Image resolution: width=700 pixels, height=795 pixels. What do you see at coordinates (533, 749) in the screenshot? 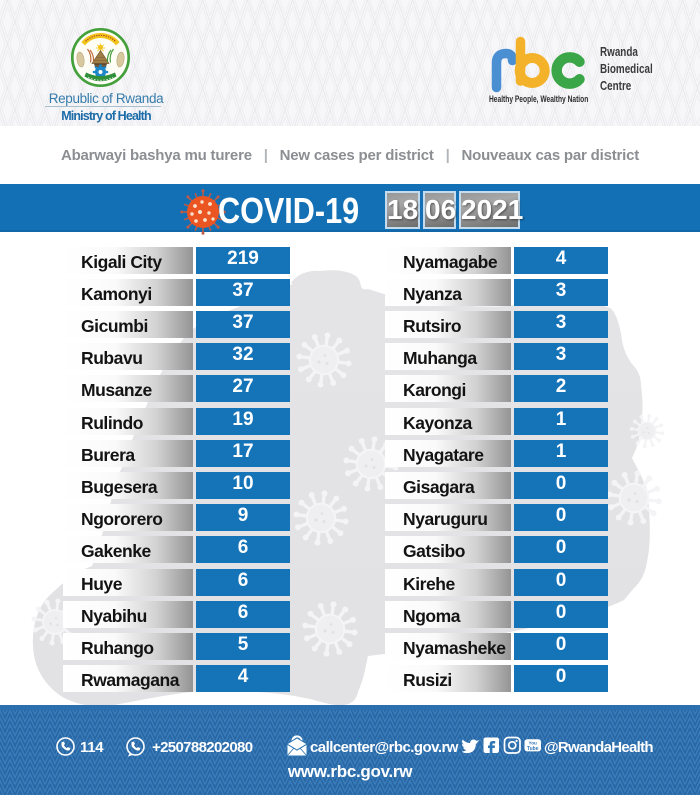
I see `svg-text: Tube` at bounding box center [533, 749].